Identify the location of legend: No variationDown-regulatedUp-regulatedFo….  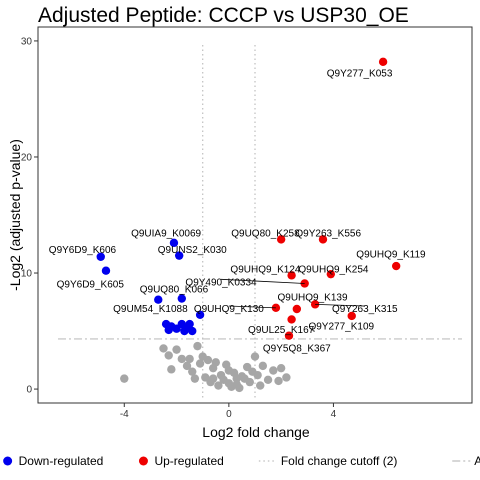
(241, 461).